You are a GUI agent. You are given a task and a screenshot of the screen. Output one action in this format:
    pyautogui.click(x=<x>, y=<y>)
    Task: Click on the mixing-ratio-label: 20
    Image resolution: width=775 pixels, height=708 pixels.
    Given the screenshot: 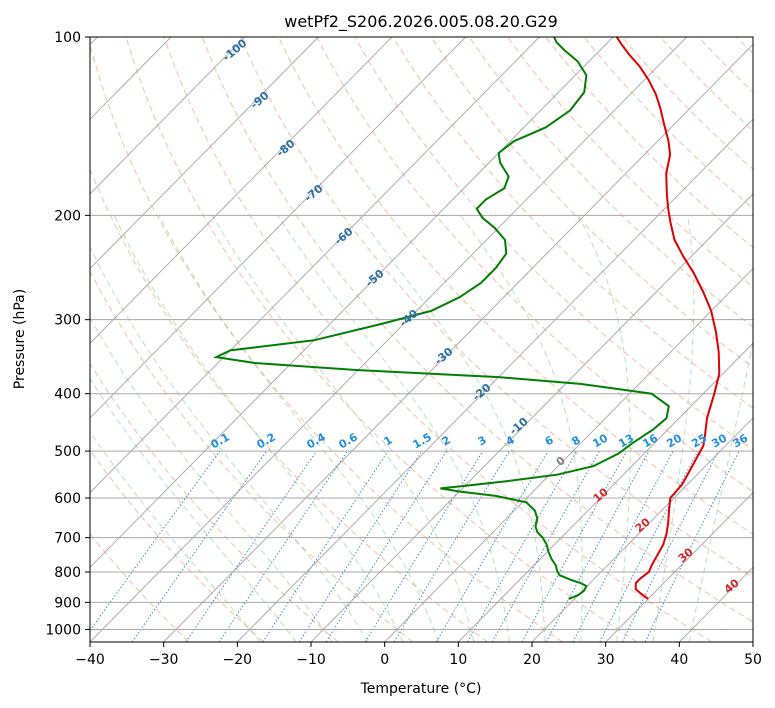 What is the action you would take?
    pyautogui.click(x=674, y=440)
    